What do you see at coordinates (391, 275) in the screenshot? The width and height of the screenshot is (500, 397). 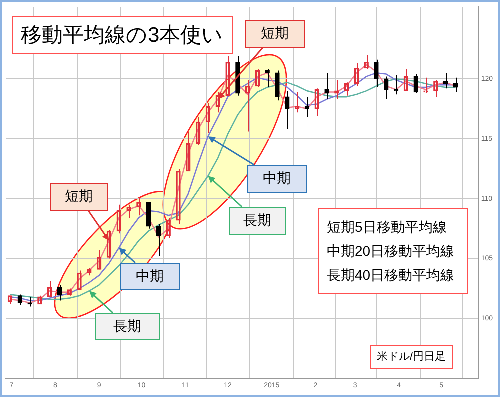 I see `annotation: 長期40日移動平均線` at bounding box center [391, 275].